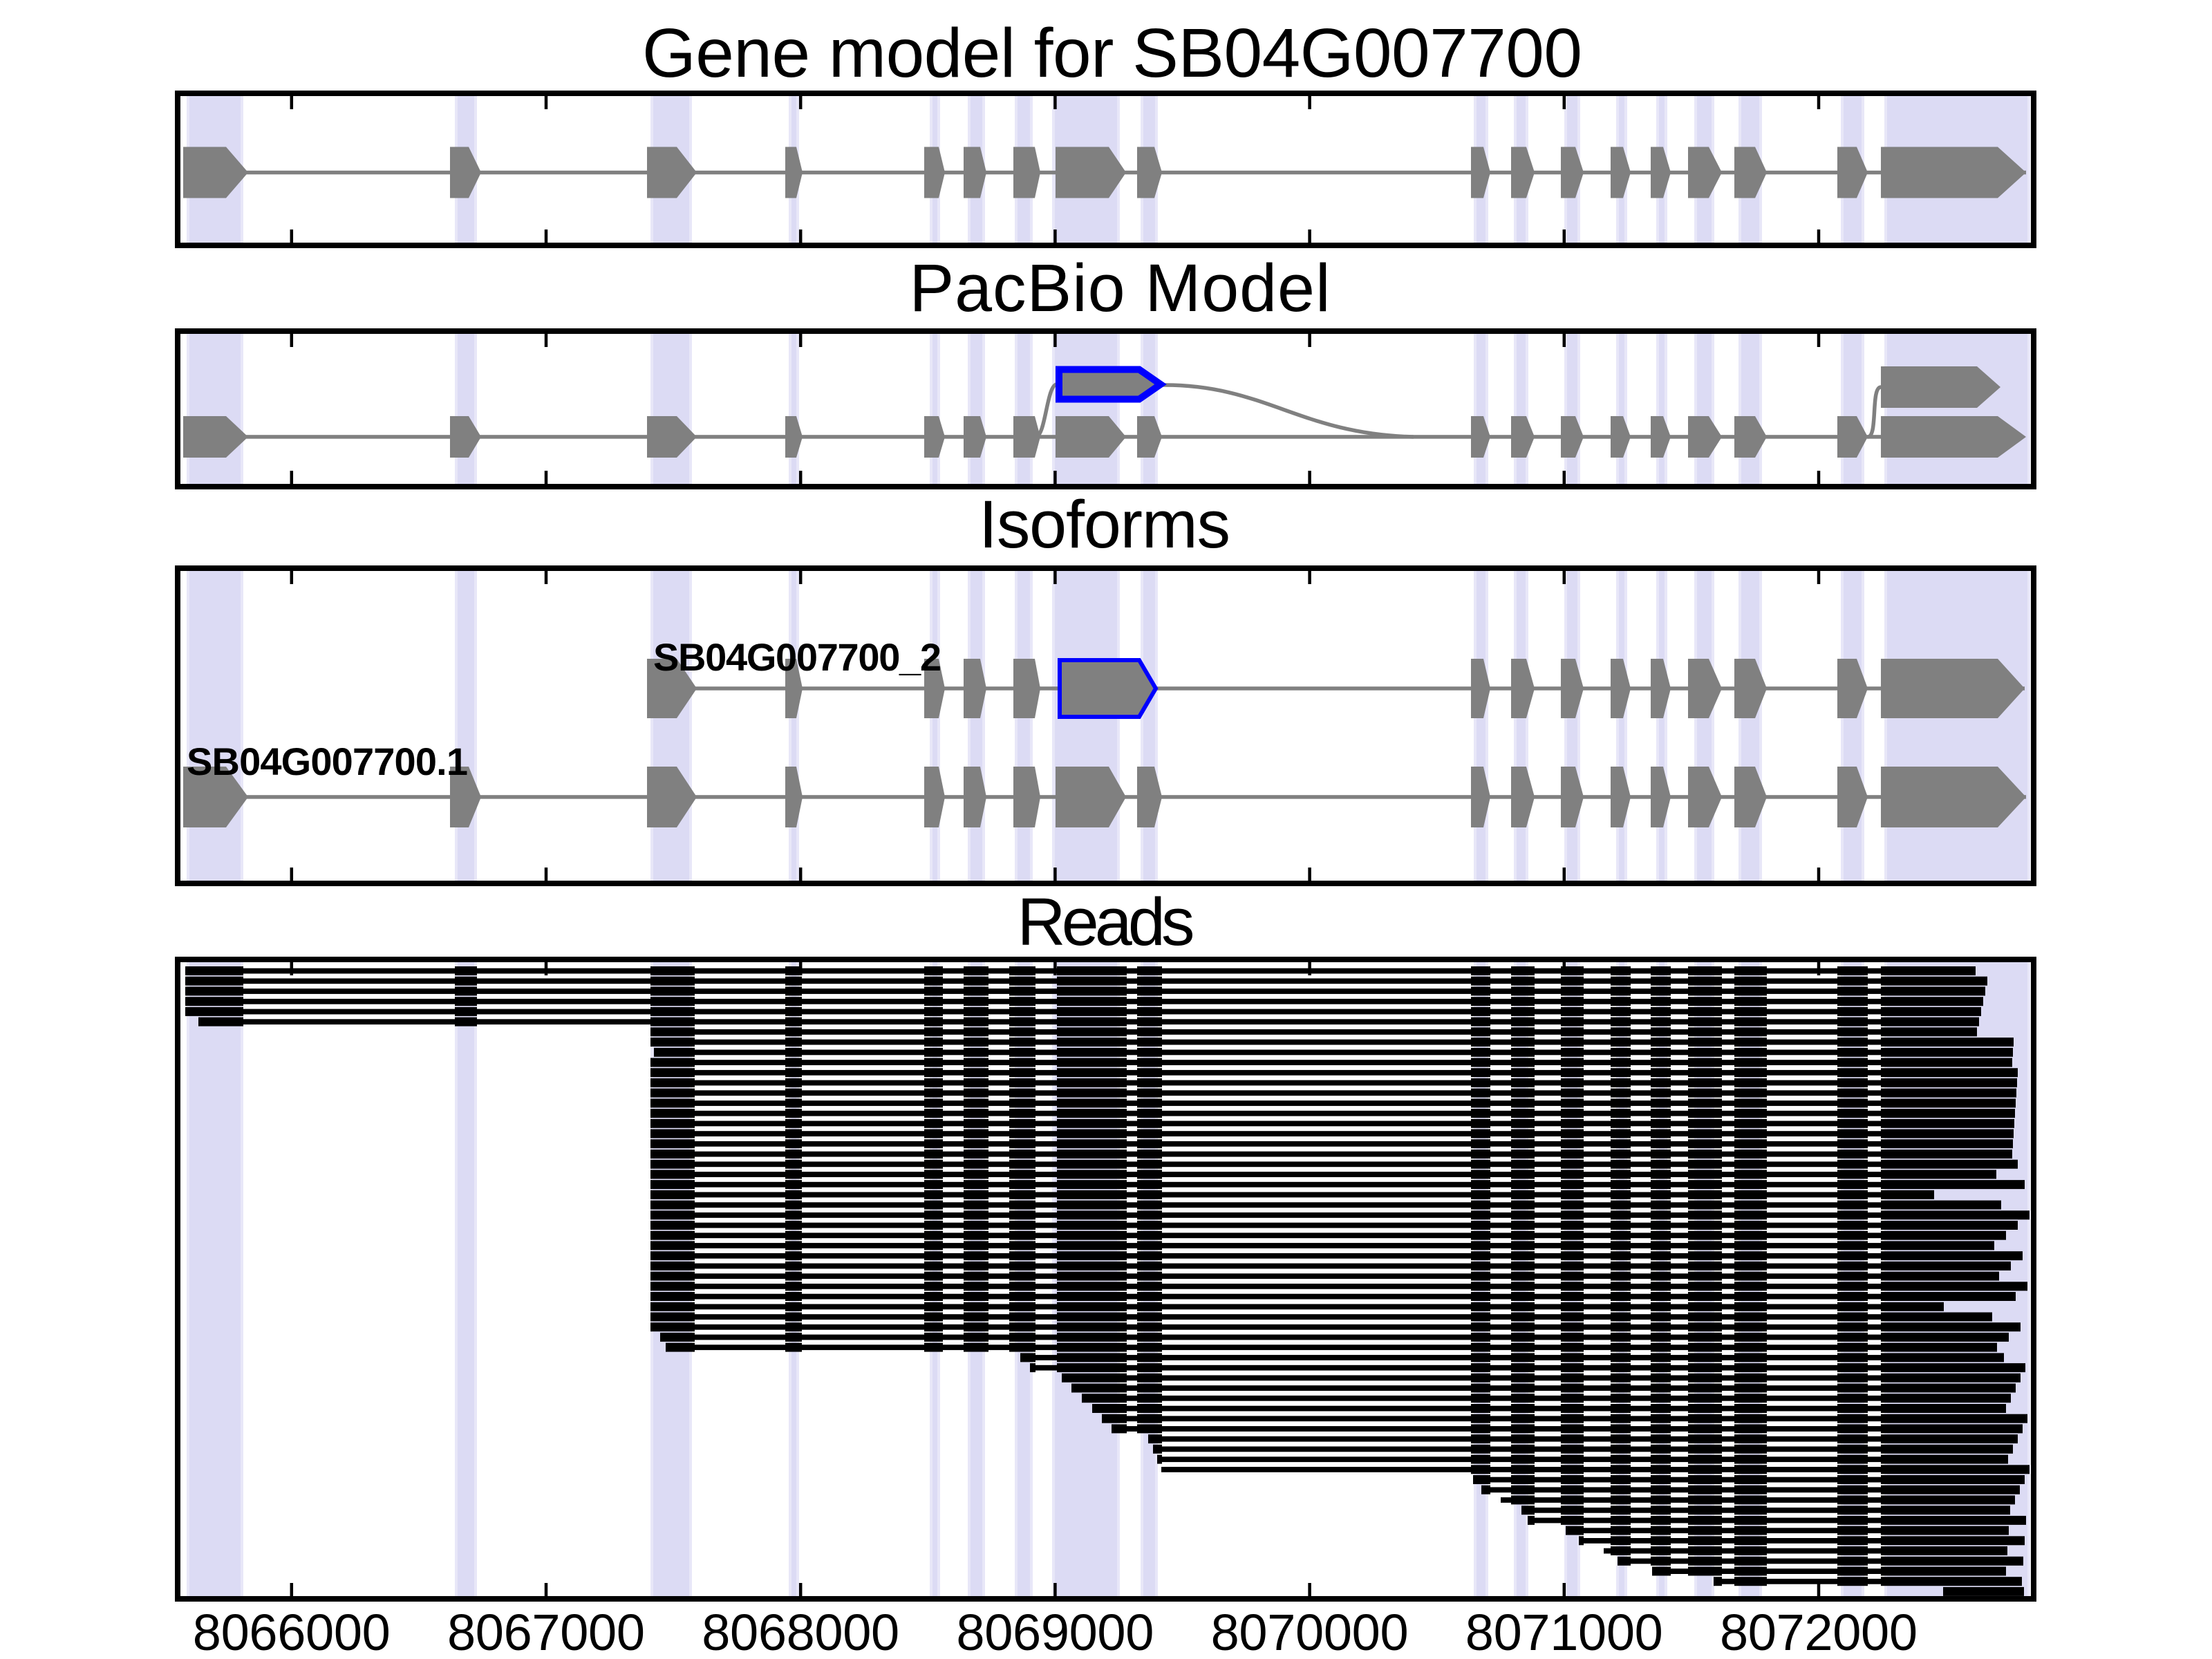 The image size is (2212, 1659). What do you see at coordinates (1106, 922) in the screenshot?
I see `svg-text: Reads` at bounding box center [1106, 922].